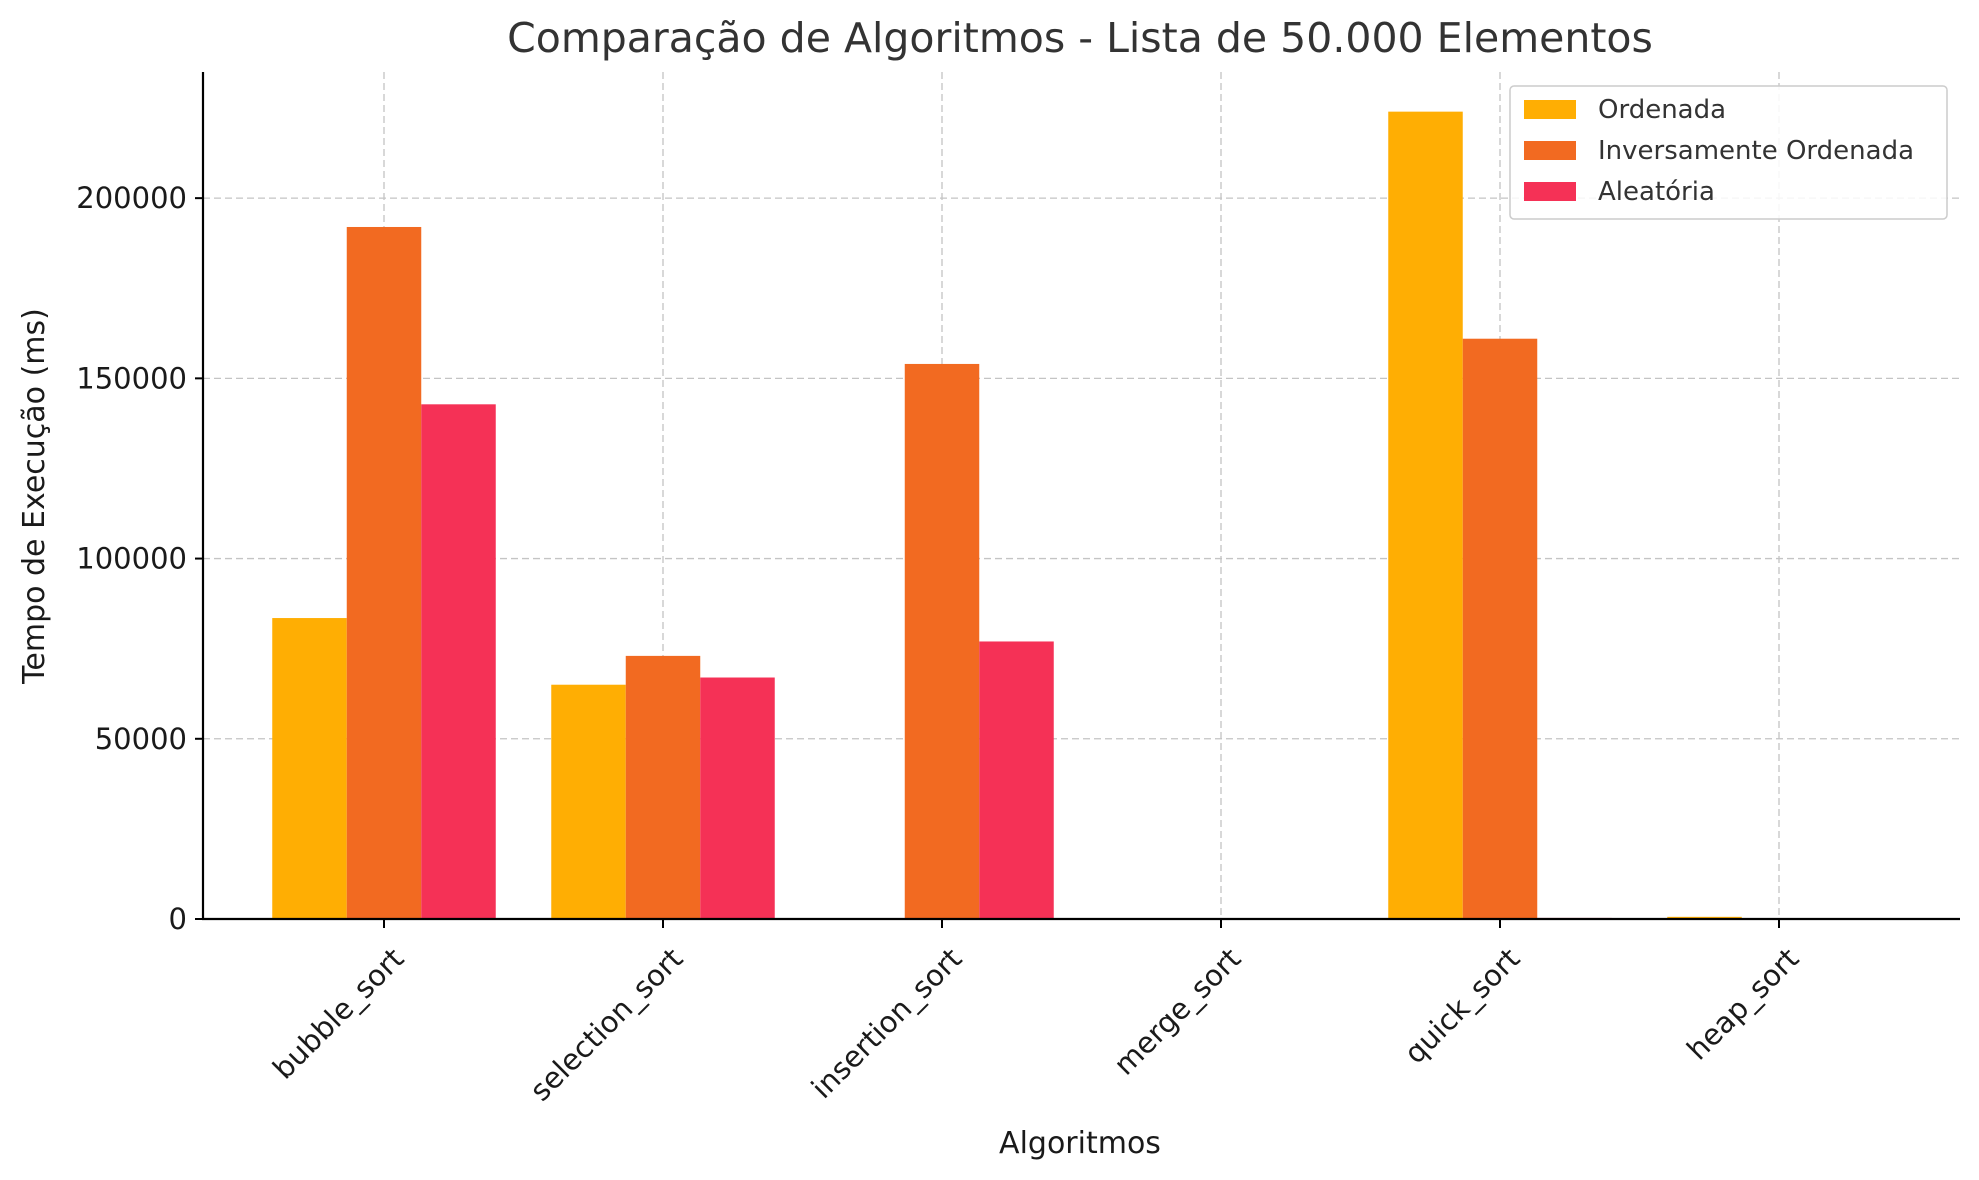  What do you see at coordinates (663, 787) in the screenshot?
I see `bar-inversamente-ordenada-selection-sort` at bounding box center [663, 787].